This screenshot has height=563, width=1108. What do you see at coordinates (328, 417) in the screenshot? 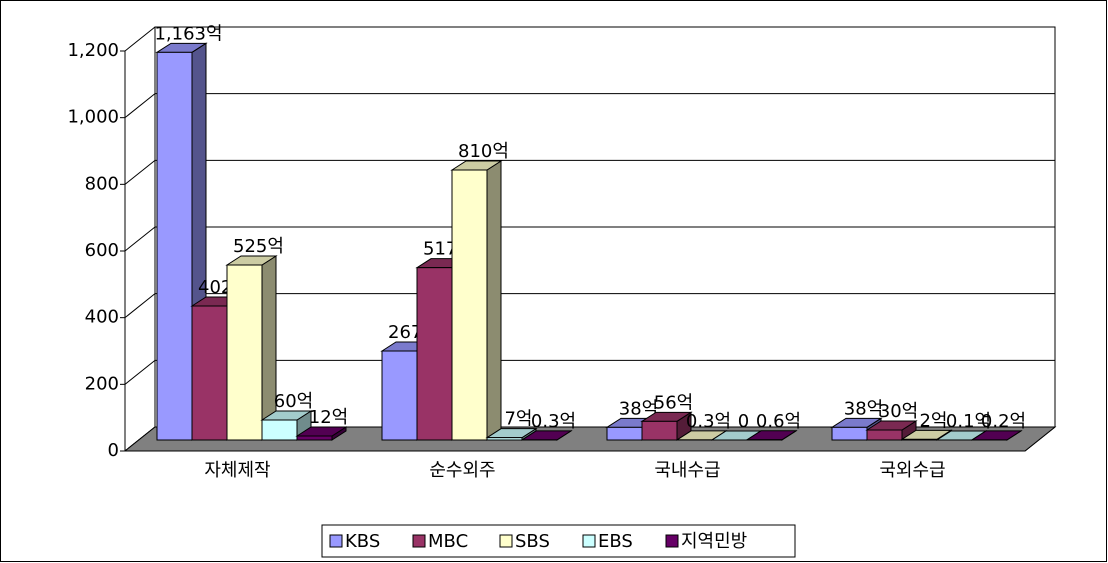
I see `data-label: 12억` at bounding box center [328, 417].